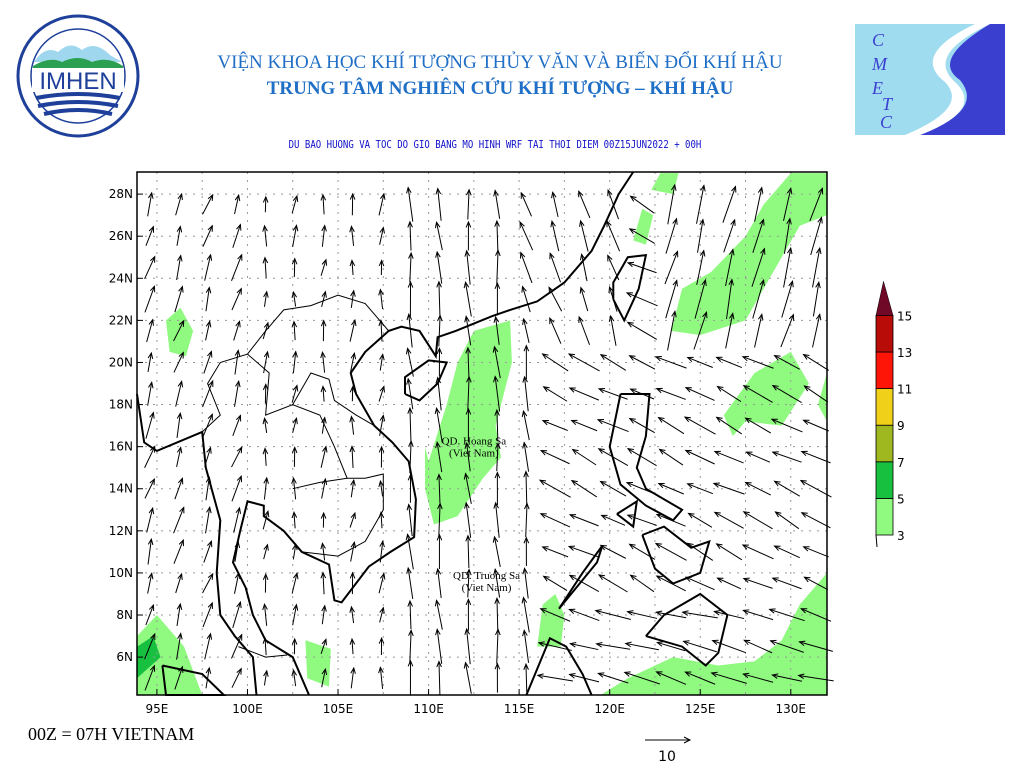 This screenshot has height=768, width=1024. I want to click on reference-vector-label: 10, so click(667, 757).